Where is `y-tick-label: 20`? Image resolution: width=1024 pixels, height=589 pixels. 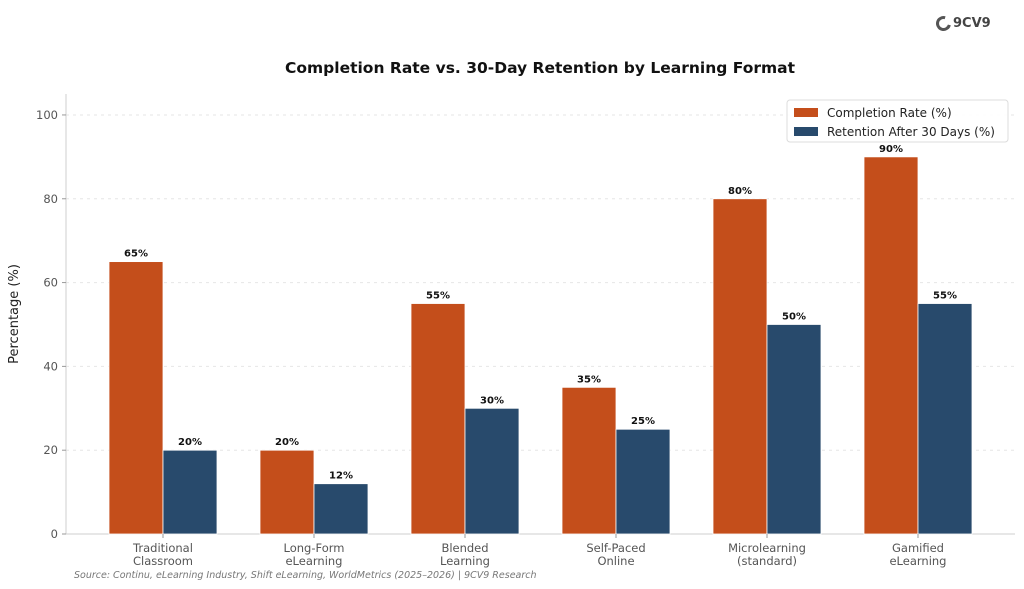 y-tick-label: 20 is located at coordinates (50, 450).